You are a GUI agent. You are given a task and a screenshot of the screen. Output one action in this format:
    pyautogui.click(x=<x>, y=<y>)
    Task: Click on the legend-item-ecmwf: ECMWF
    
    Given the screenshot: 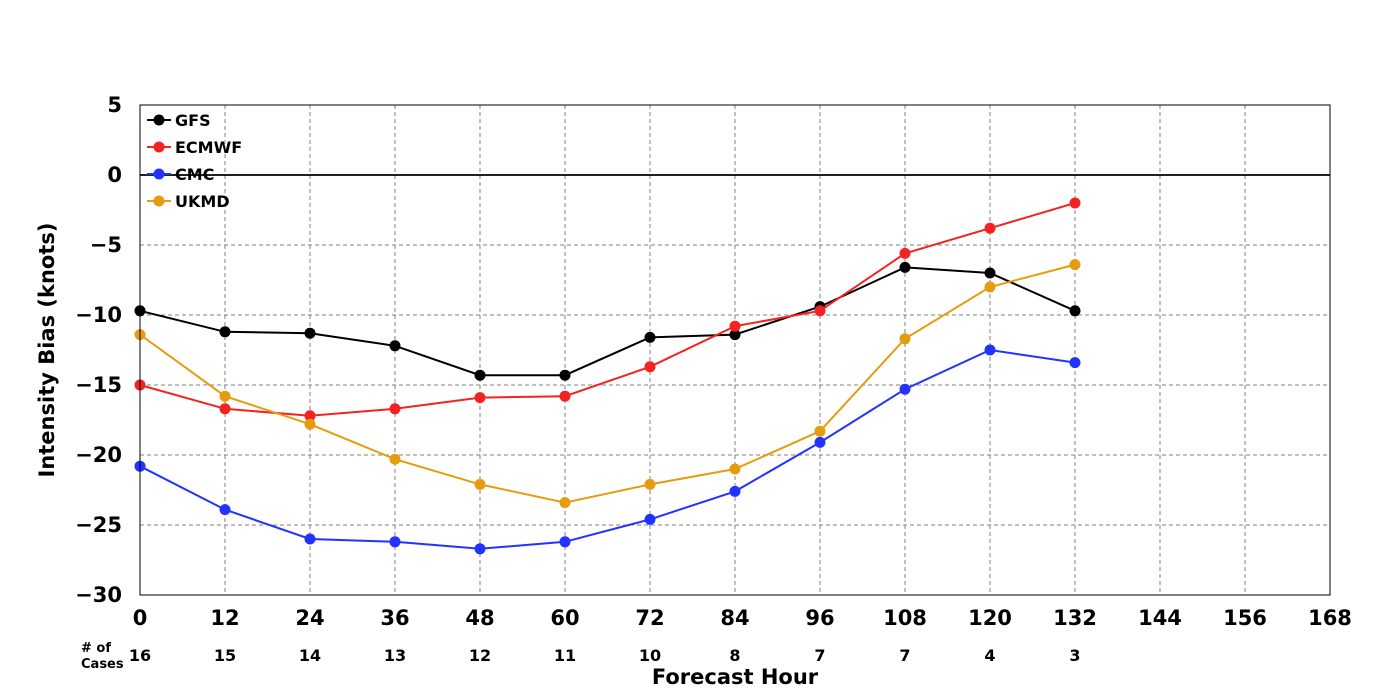 What is the action you would take?
    pyautogui.click(x=194, y=147)
    